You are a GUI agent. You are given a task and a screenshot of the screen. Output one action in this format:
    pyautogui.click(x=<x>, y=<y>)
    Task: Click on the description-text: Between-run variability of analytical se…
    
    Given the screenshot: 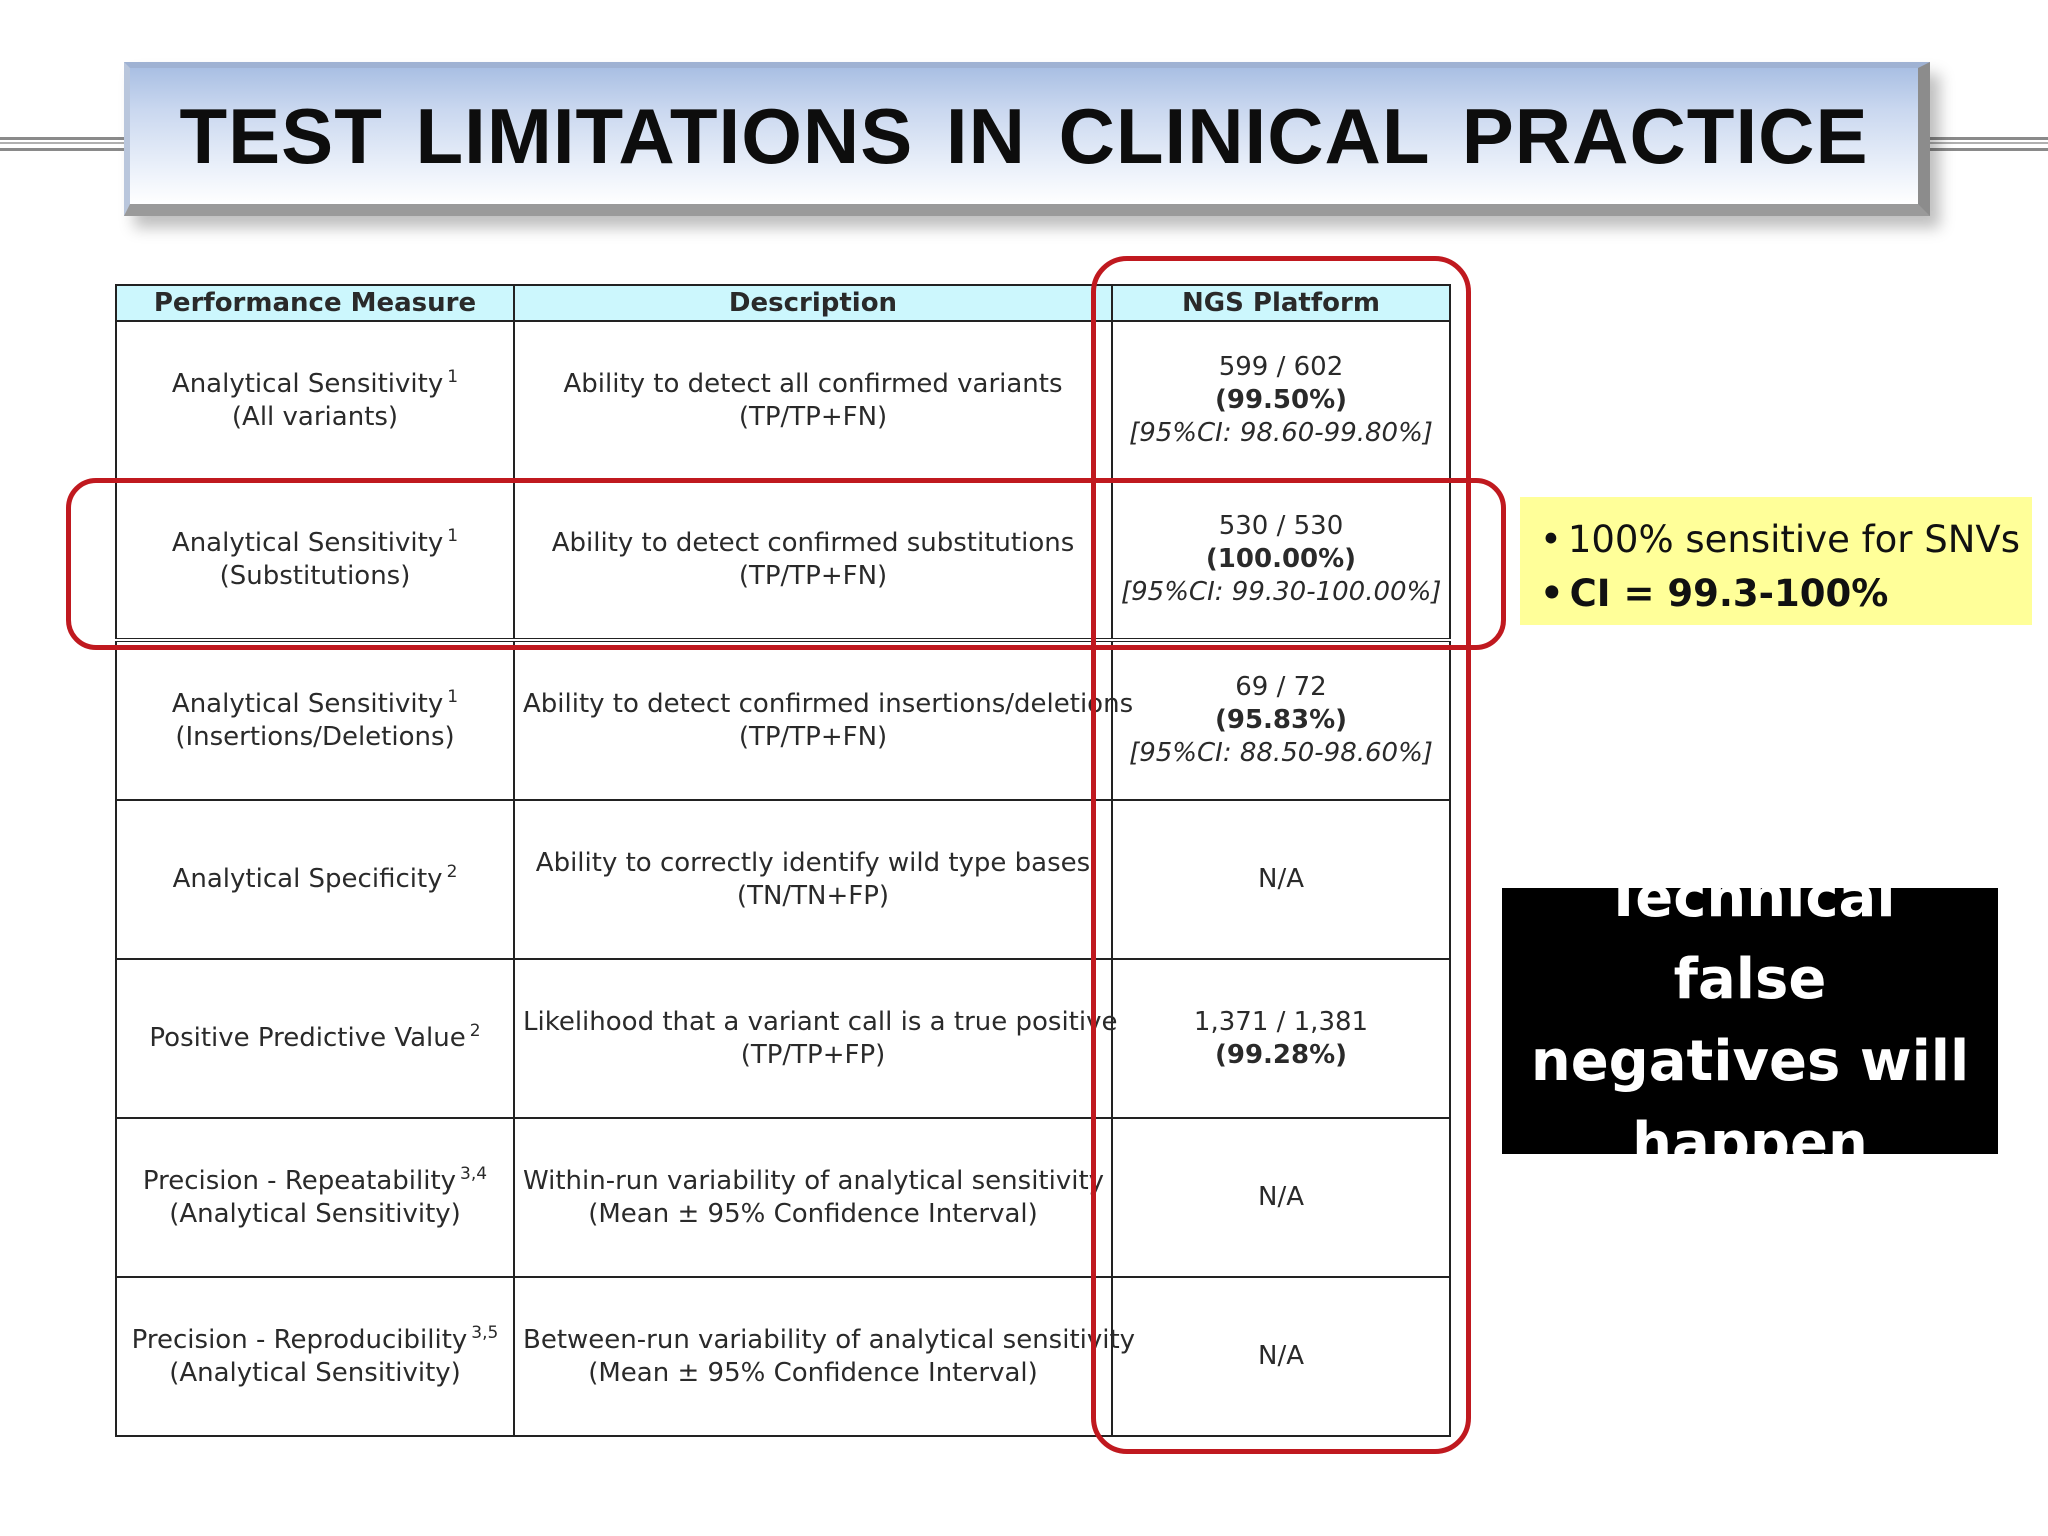 What is the action you would take?
    pyautogui.click(x=829, y=1339)
    